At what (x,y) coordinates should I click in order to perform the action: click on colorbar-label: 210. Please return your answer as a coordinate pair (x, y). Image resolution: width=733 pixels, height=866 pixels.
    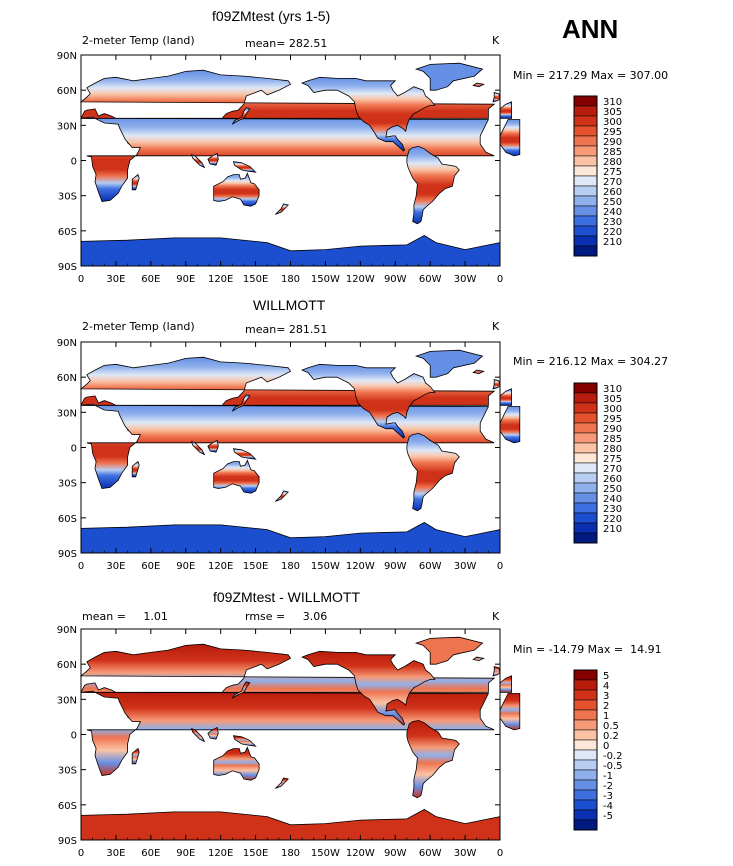
    Looking at the image, I should click on (612, 529).